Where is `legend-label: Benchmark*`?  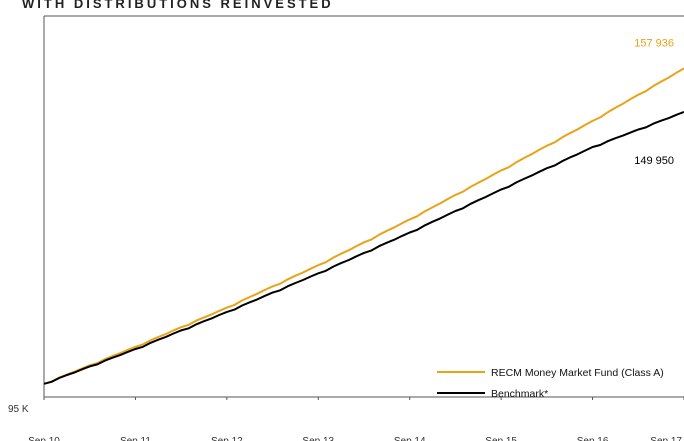
legend-label: Benchmark* is located at coordinates (519, 394).